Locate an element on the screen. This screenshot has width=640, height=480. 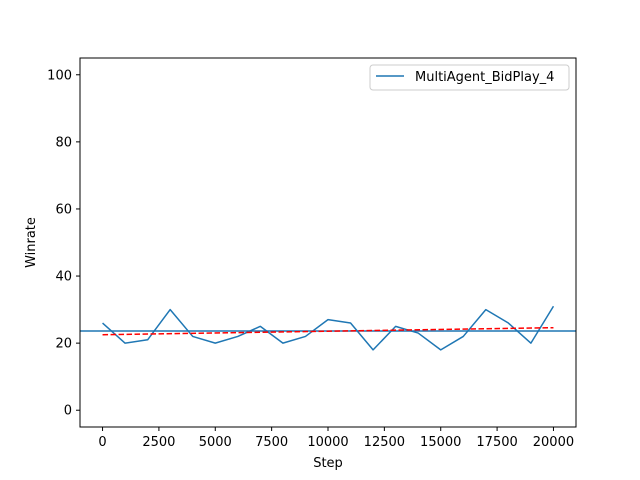
y-tick-label-0: 0 is located at coordinates (68, 411).